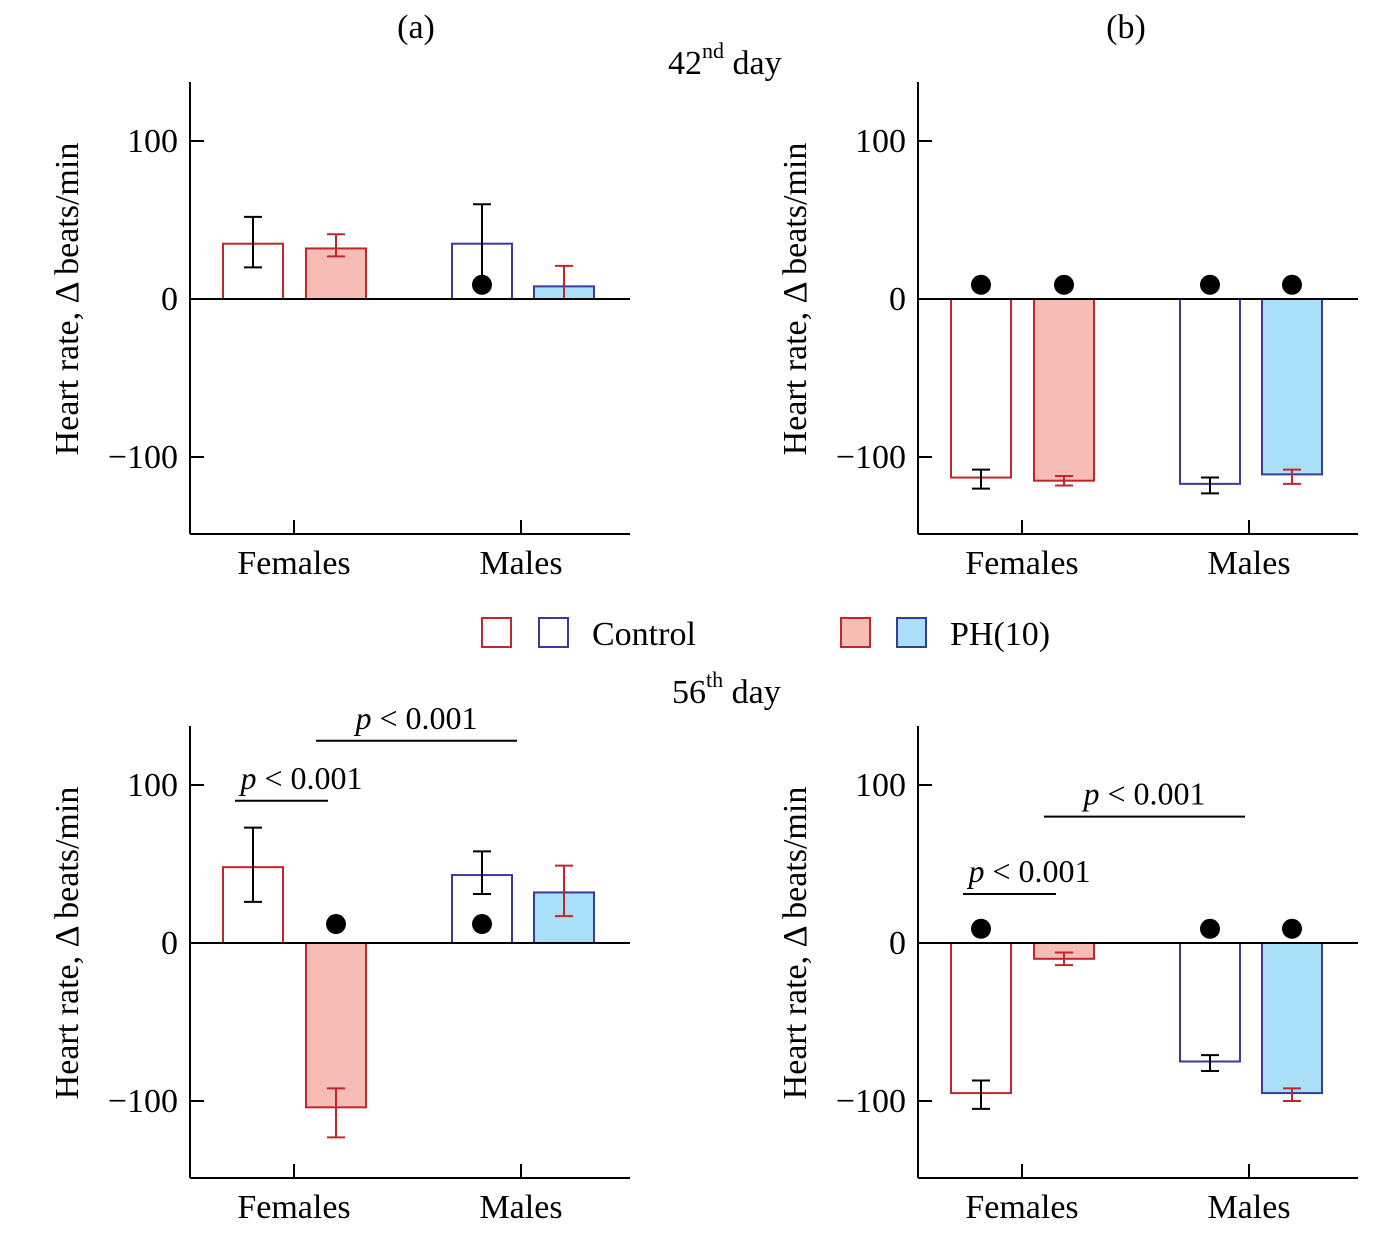  I want to click on legend-label-control: Control, so click(644, 634).